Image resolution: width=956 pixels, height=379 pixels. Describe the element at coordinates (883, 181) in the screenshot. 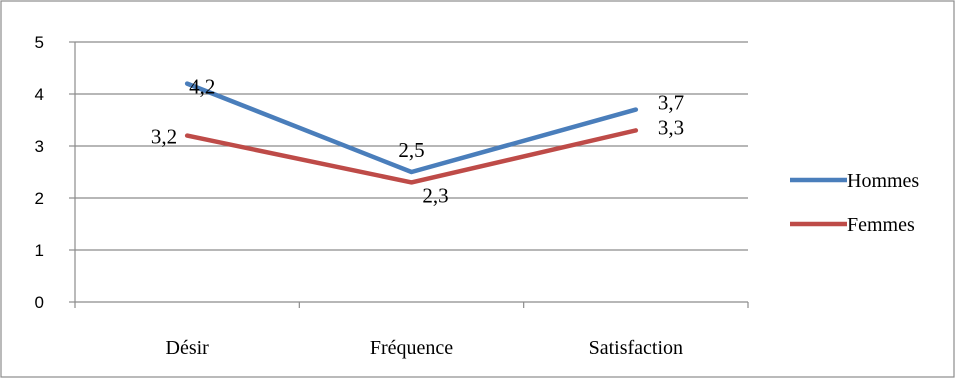

I see `legend-label: Hommes` at that location.